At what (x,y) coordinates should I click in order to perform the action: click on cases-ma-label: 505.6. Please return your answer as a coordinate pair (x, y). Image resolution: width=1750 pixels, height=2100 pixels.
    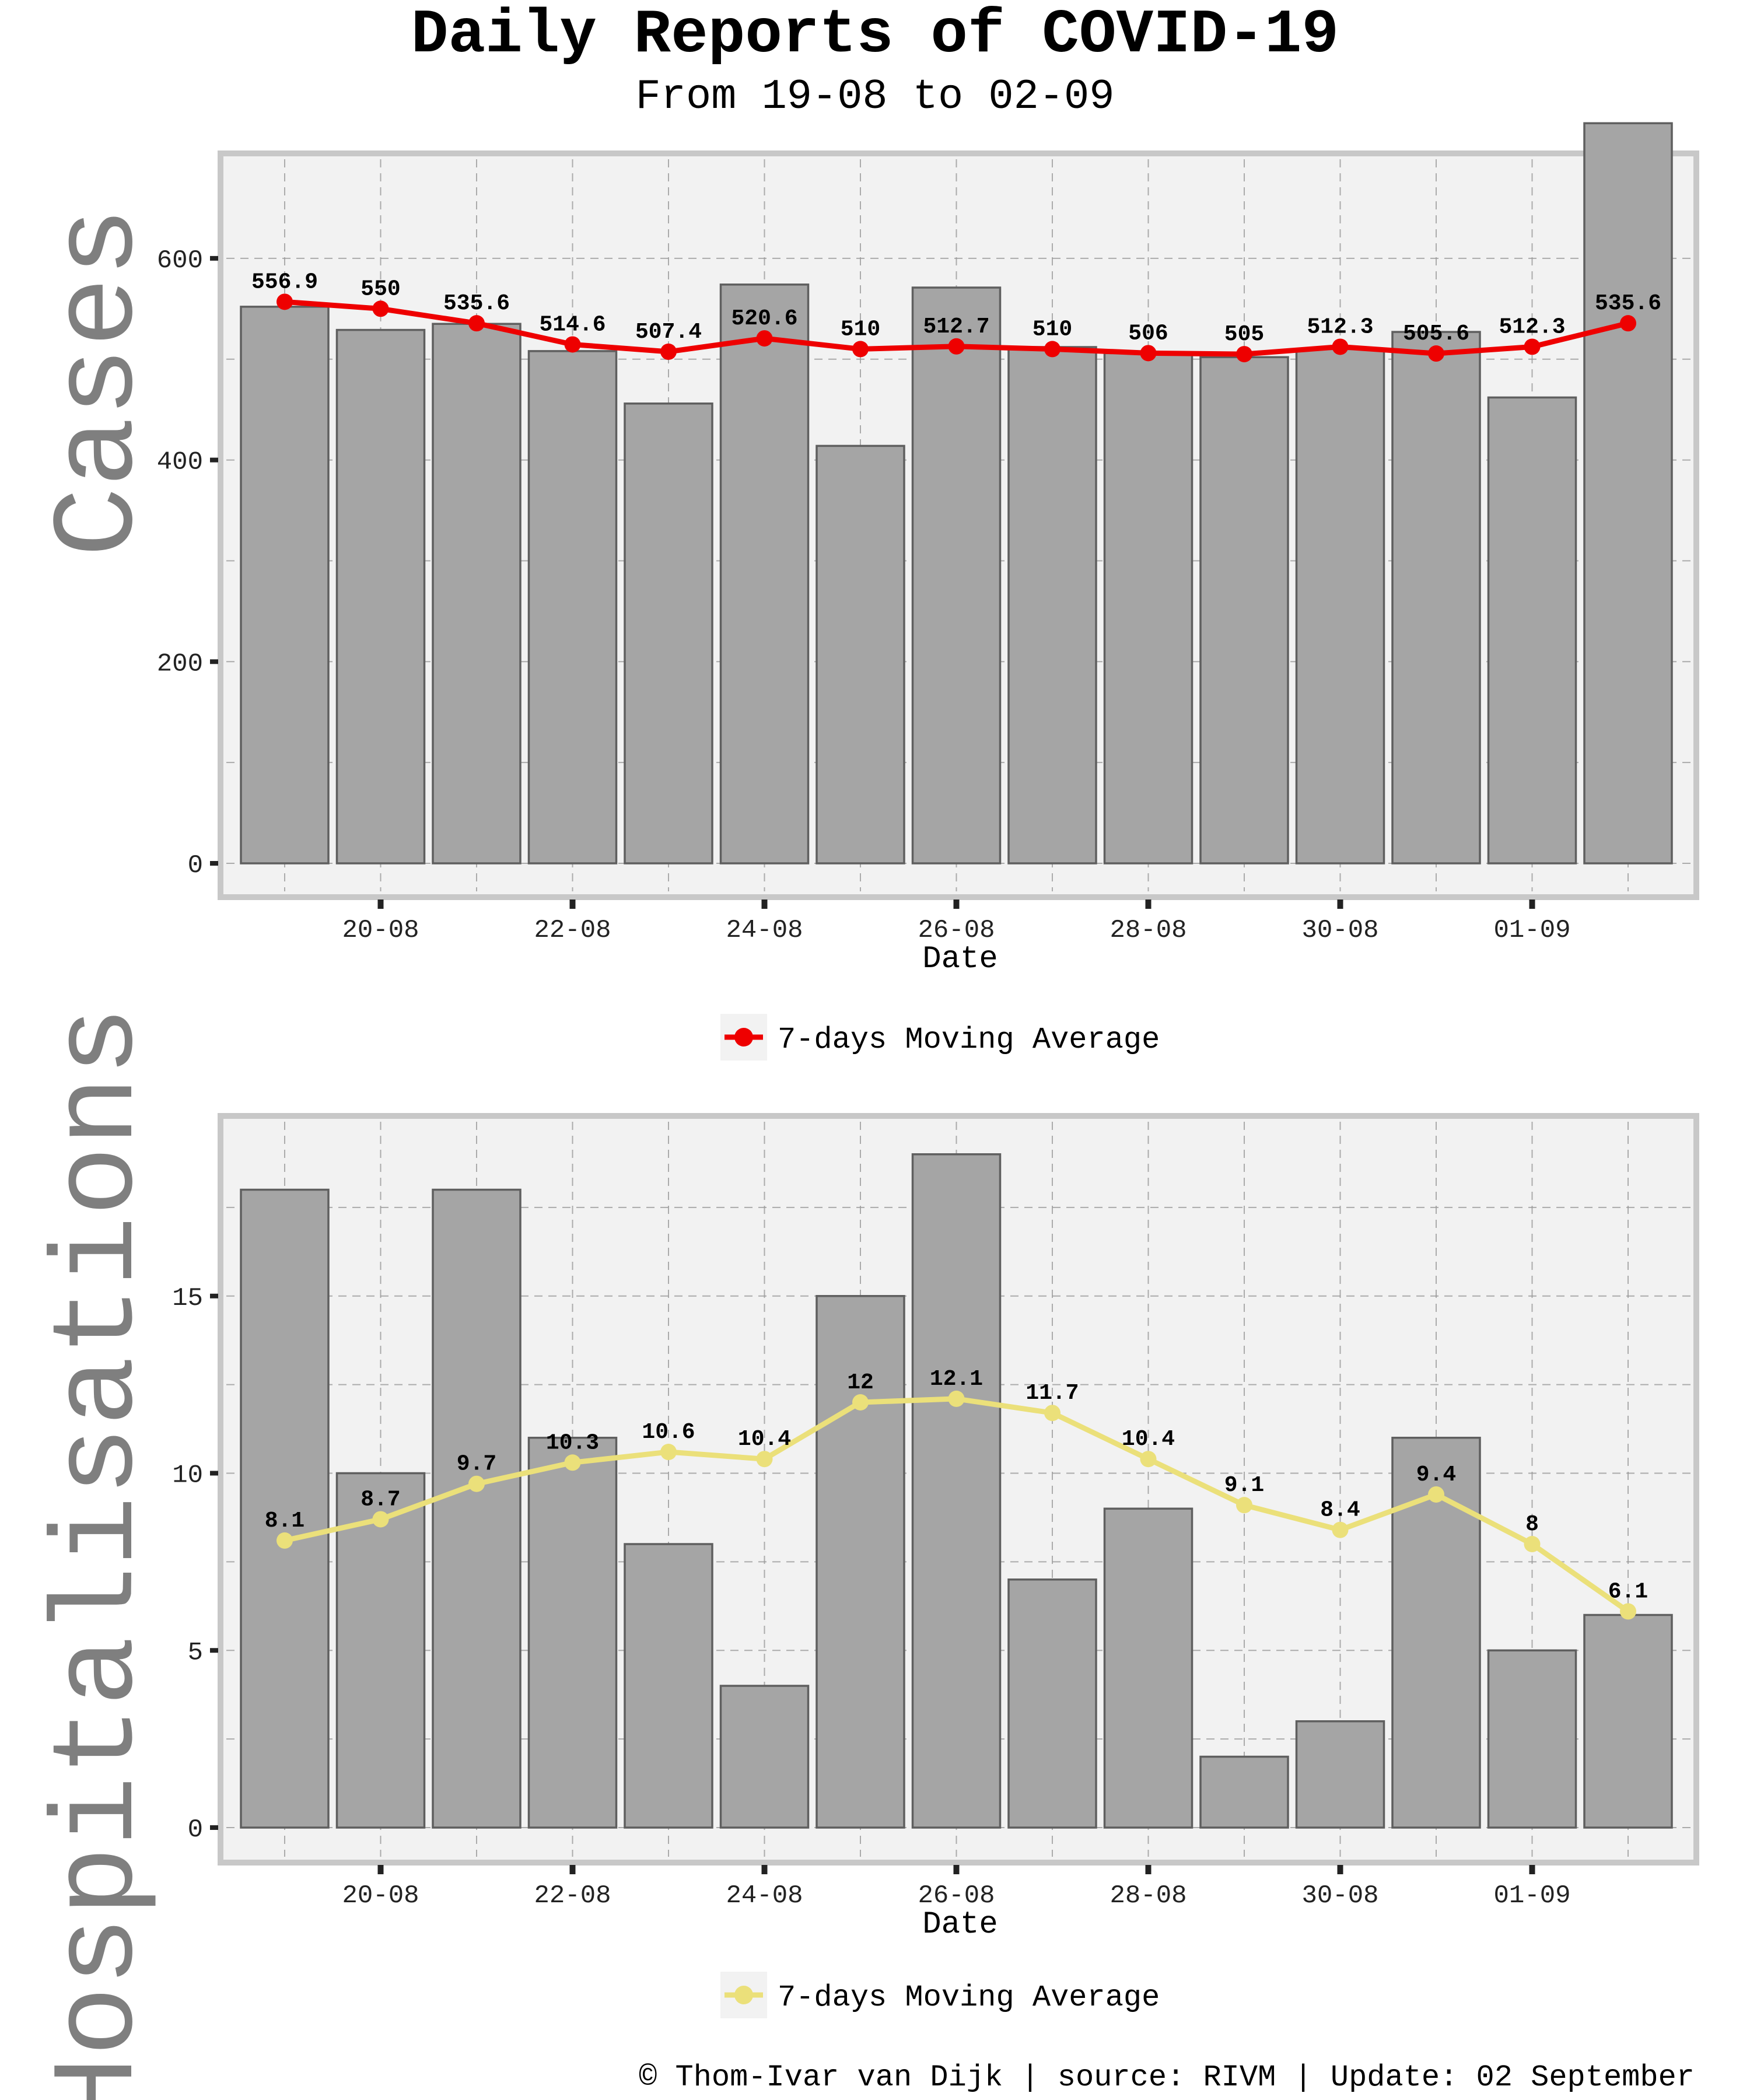
    Looking at the image, I should click on (1436, 333).